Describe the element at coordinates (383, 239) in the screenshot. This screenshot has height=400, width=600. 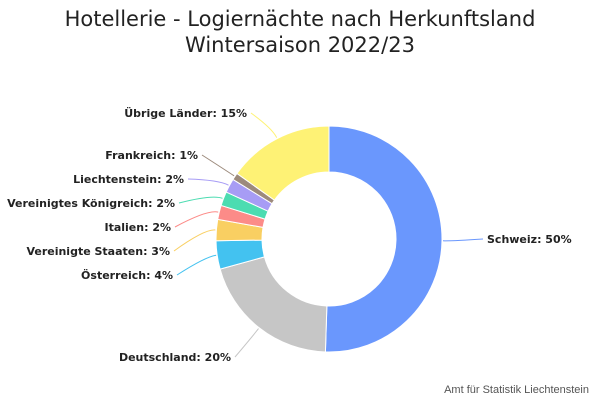
I see `slice-schweiz` at that location.